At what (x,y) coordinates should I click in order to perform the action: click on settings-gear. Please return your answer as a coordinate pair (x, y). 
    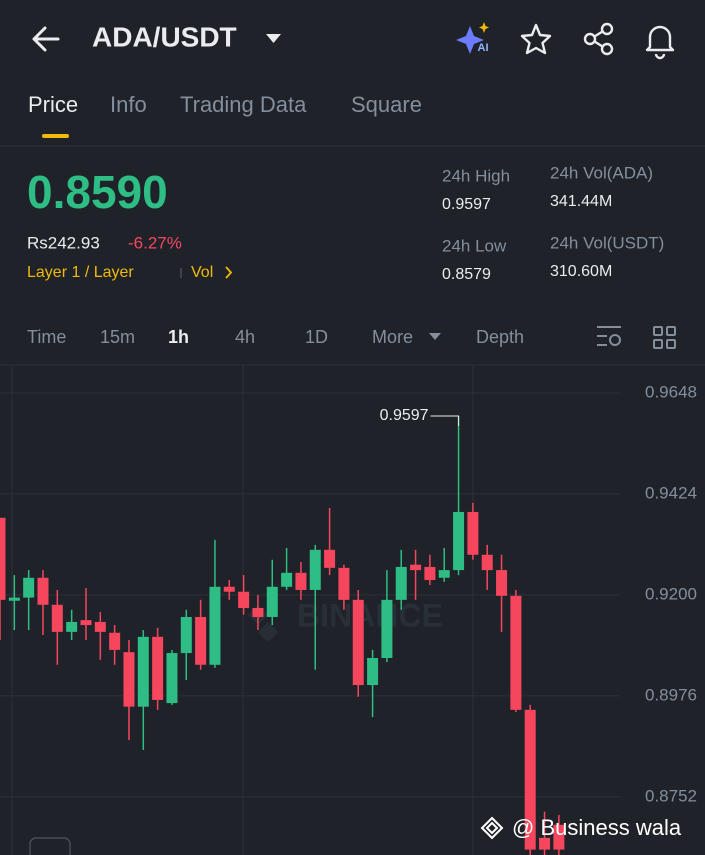
    Looking at the image, I should click on (615, 340).